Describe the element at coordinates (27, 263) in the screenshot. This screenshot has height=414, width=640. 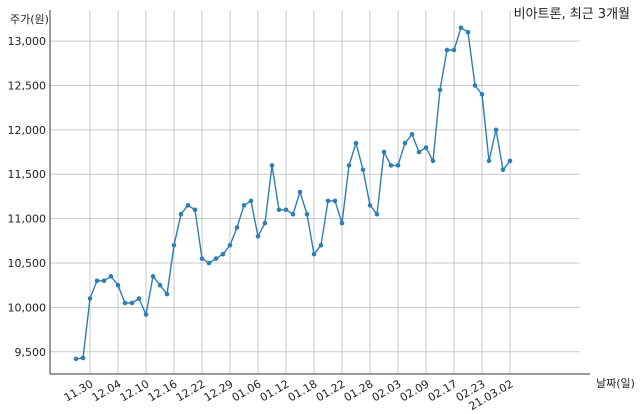
I see `y-tick-label: 10,500` at that location.